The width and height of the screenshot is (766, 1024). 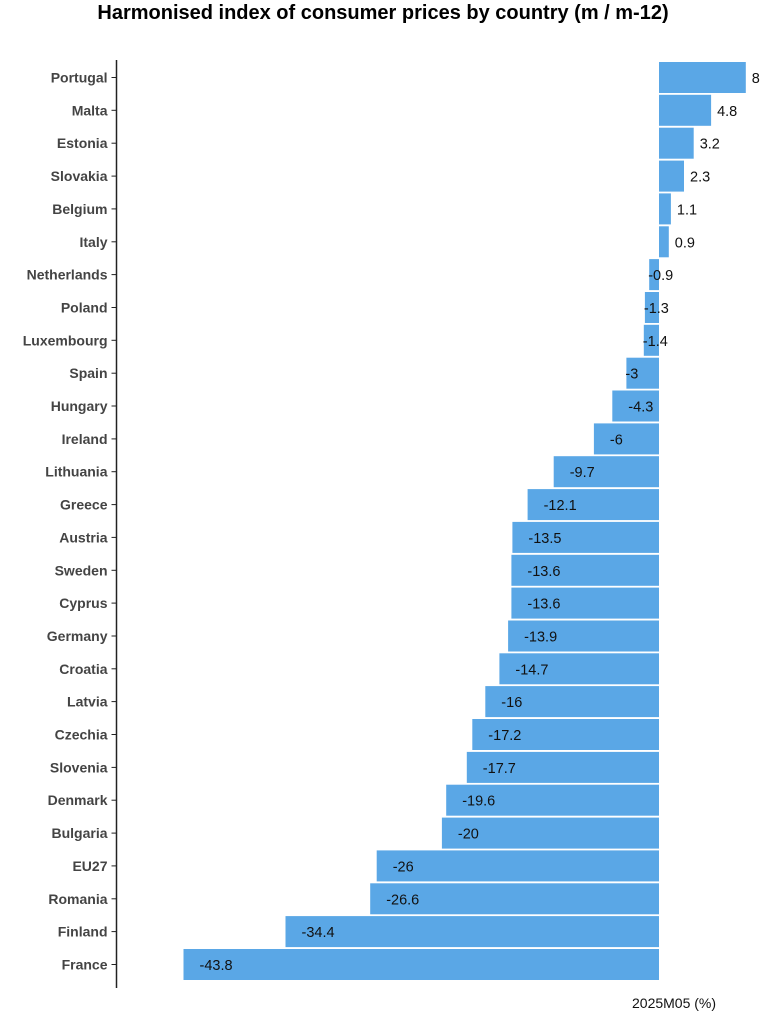 I want to click on bar-romania, so click(x=514, y=899).